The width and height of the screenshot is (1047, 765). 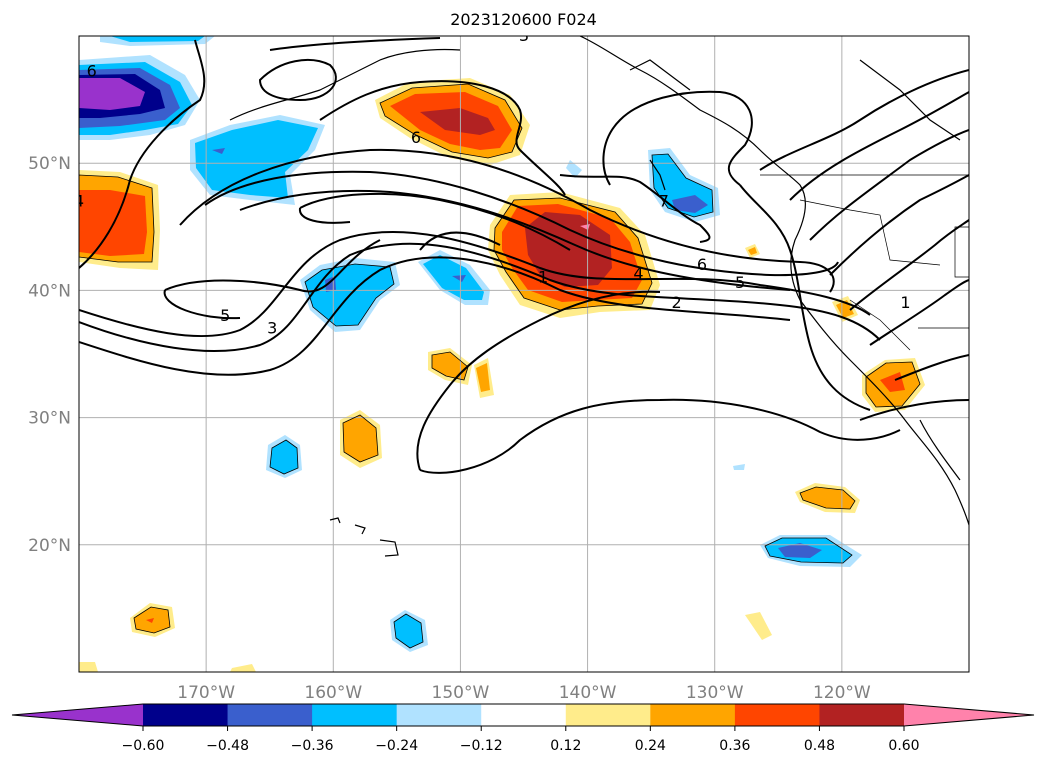 I want to click on longitude-label: 170°W, so click(x=206, y=693).